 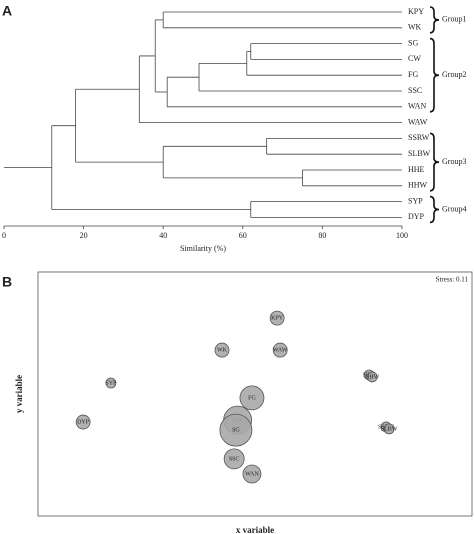 What do you see at coordinates (322, 235) in the screenshot?
I see `x-tick-label: 80` at bounding box center [322, 235].